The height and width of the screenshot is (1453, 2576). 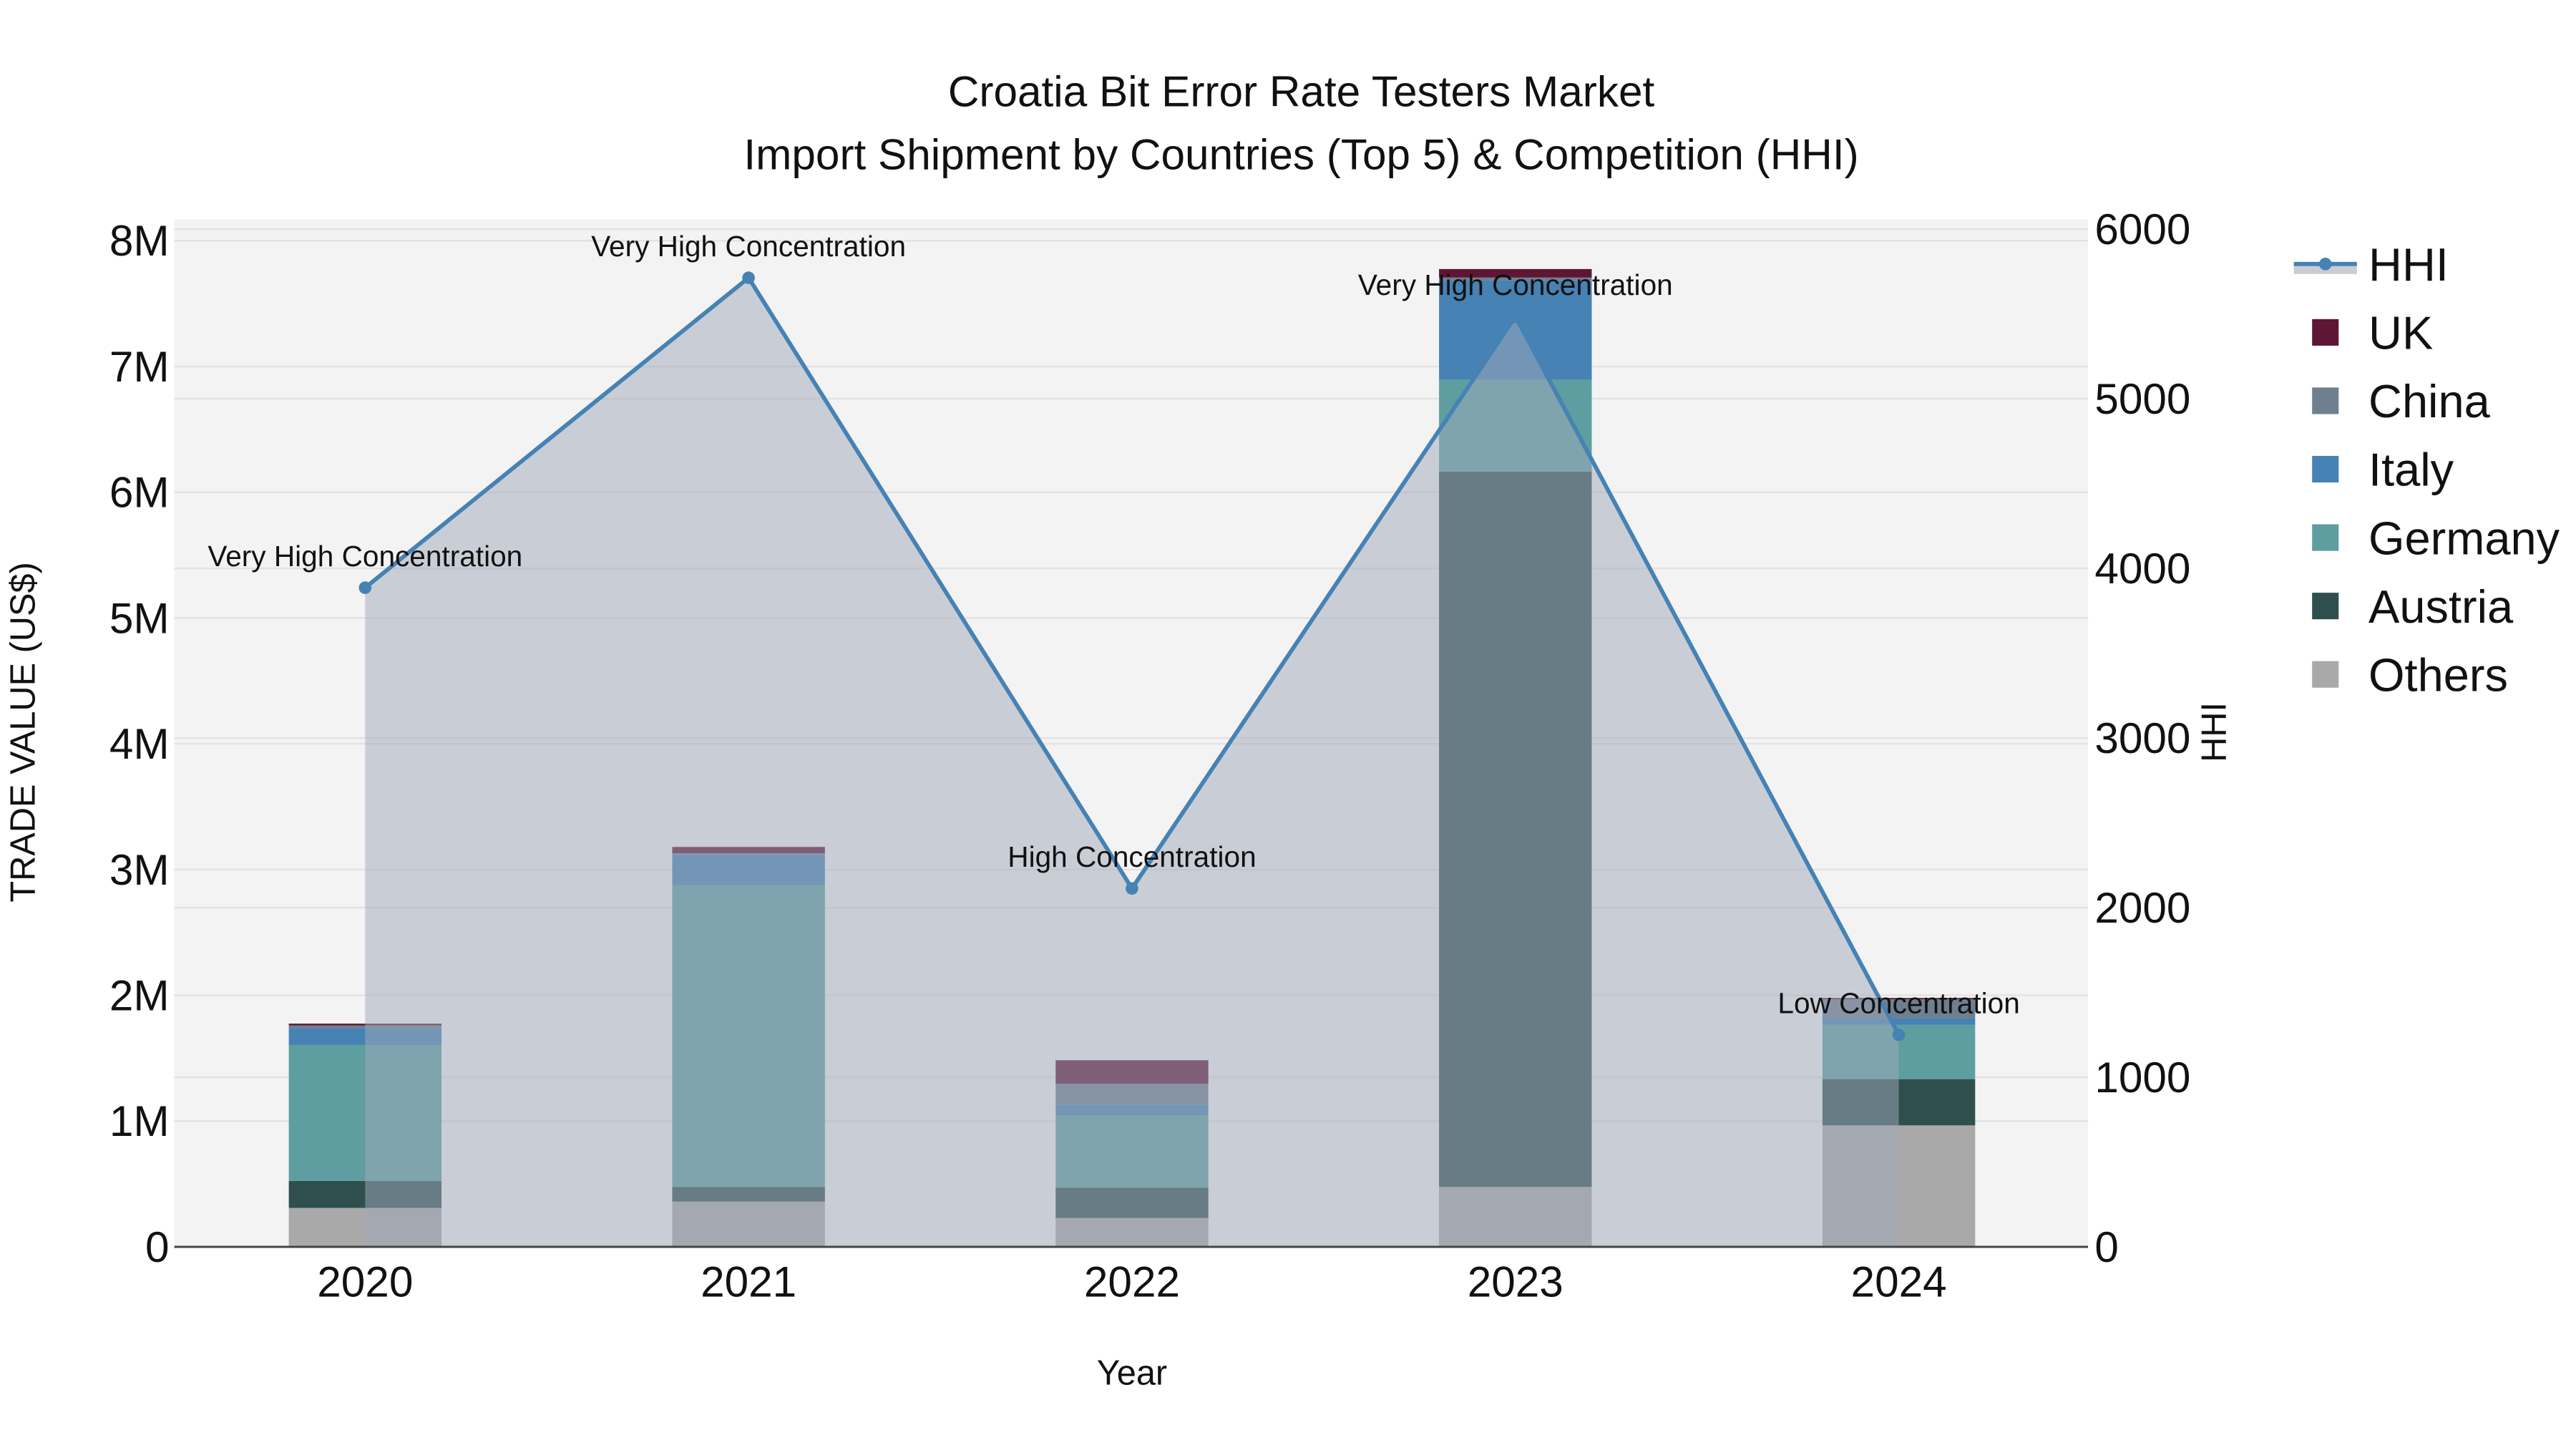 What do you see at coordinates (1515, 279) in the screenshot?
I see `bar-segment-china-2023` at bounding box center [1515, 279].